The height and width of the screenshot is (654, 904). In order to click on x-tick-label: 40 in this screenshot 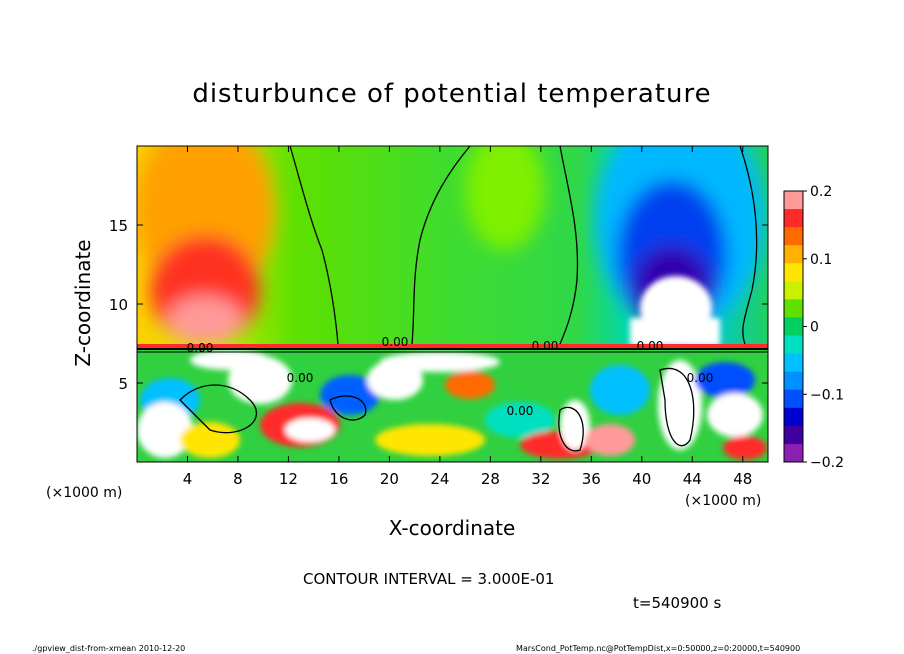, I will do `click(641, 479)`.